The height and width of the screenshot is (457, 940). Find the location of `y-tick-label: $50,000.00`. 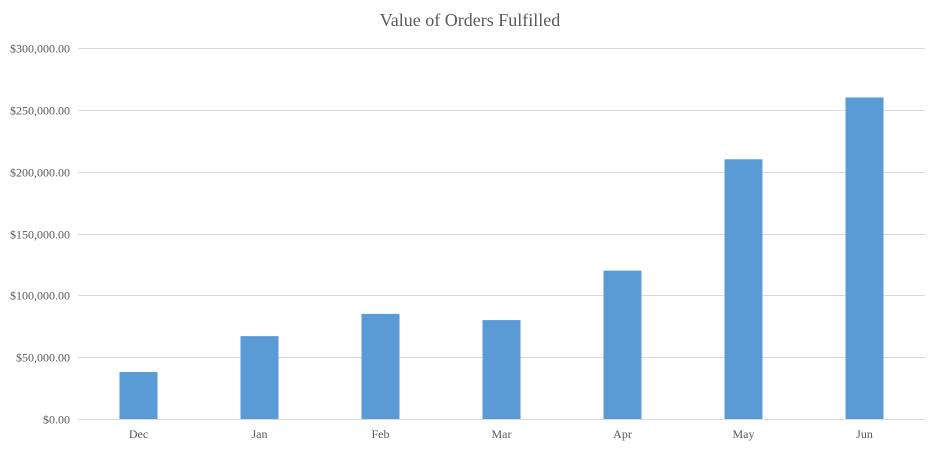

y-tick-label: $50,000.00 is located at coordinates (43, 358).